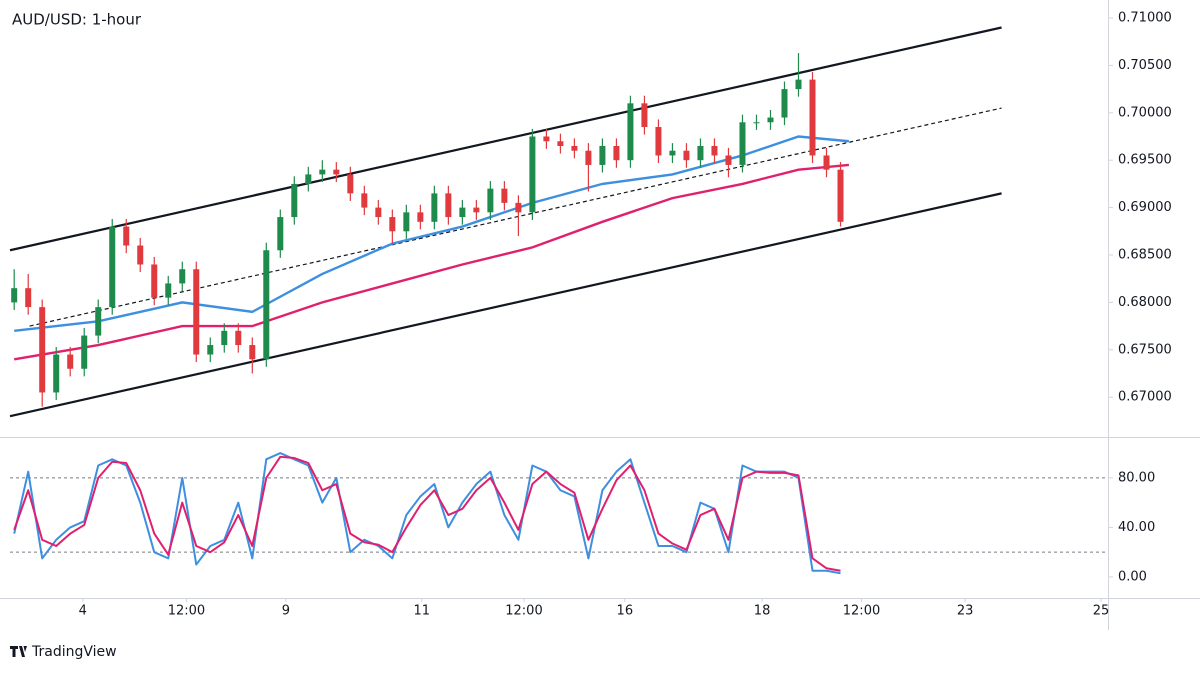 The width and height of the screenshot is (1200, 675). Describe the element at coordinates (1145, 349) in the screenshot. I see `y-tick-label: 0.67500` at that location.